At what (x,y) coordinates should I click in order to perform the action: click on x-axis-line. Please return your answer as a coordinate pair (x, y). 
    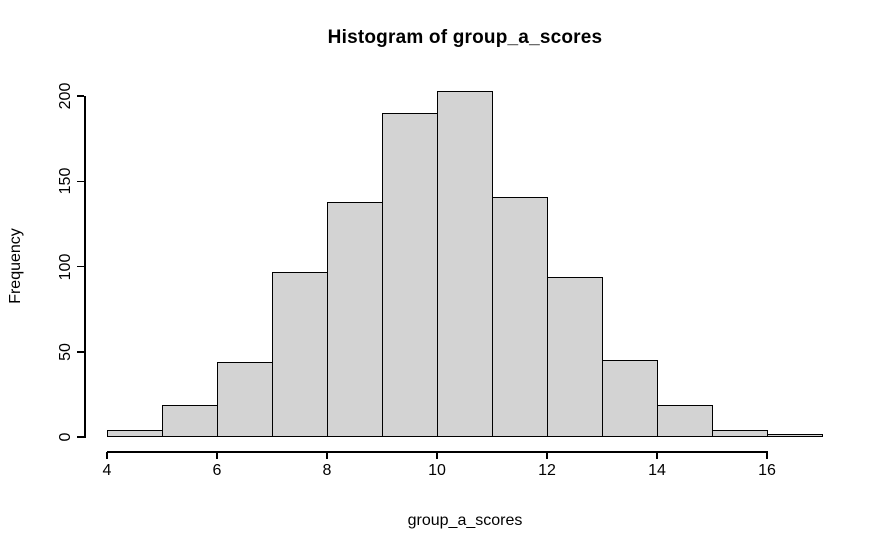
    Looking at the image, I should click on (437, 452).